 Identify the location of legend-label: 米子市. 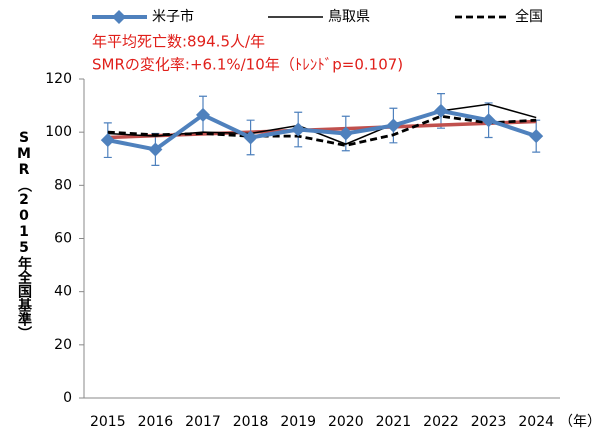
(173, 16).